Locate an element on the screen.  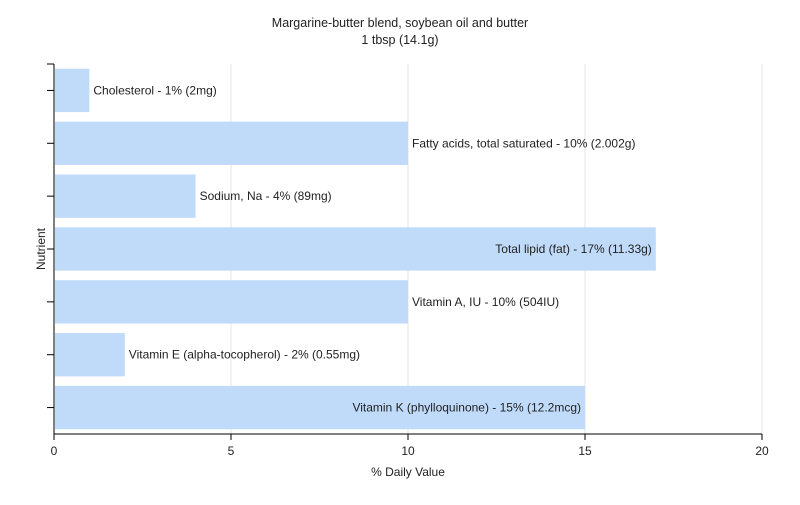
y-axis-label: Nutrient is located at coordinates (41, 248).